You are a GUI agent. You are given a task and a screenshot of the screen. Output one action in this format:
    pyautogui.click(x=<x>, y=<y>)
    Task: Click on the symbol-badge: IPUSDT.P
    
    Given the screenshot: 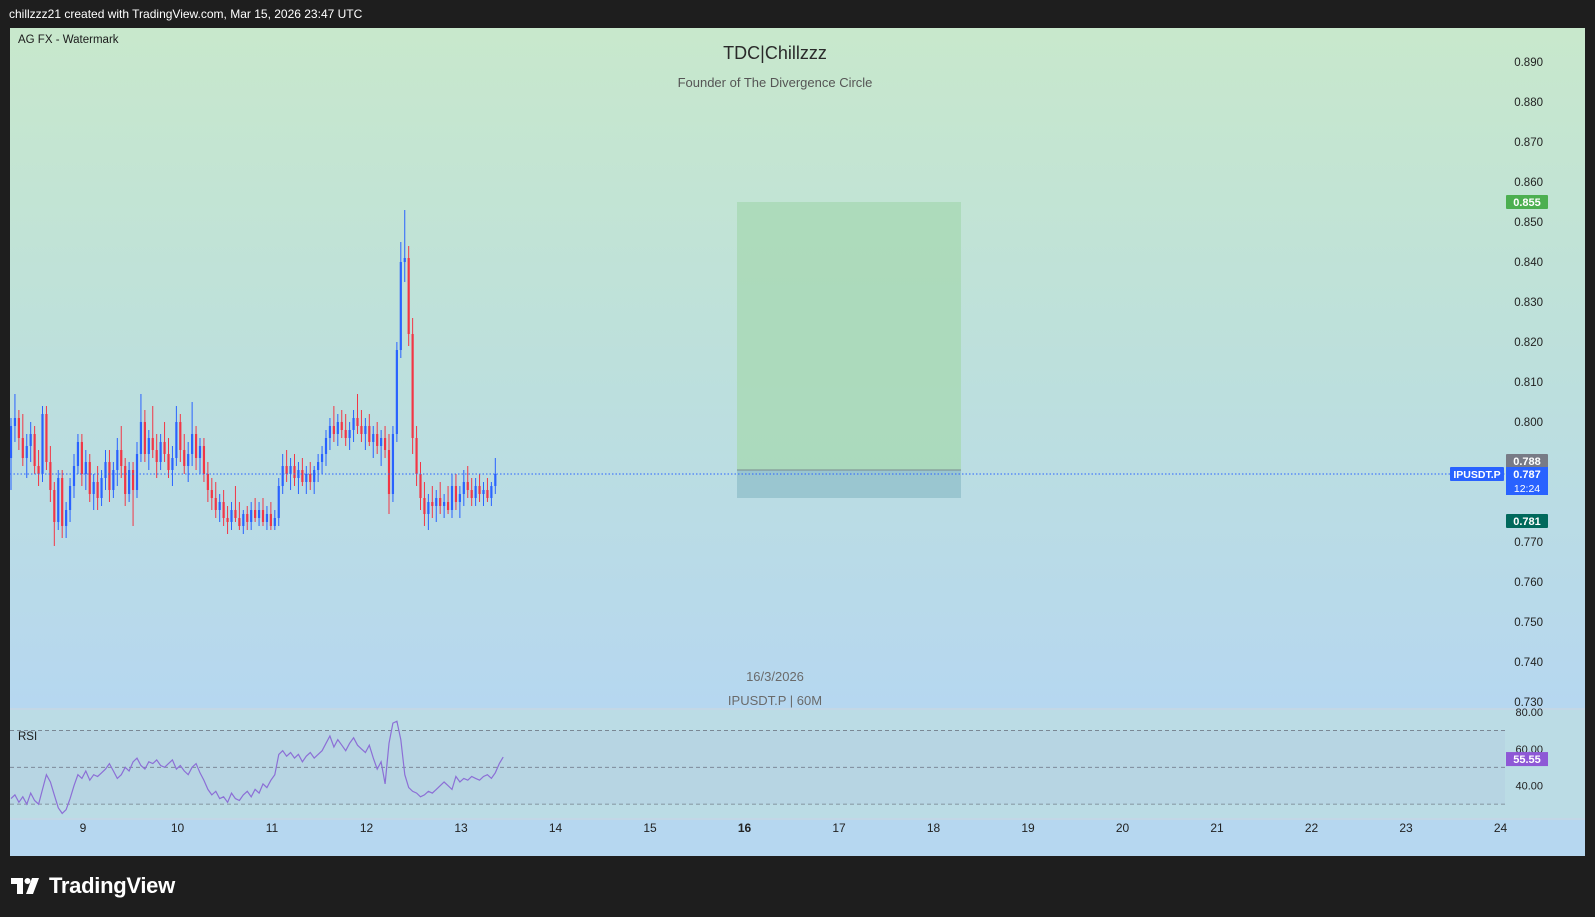 What is the action you would take?
    pyautogui.click(x=1477, y=474)
    